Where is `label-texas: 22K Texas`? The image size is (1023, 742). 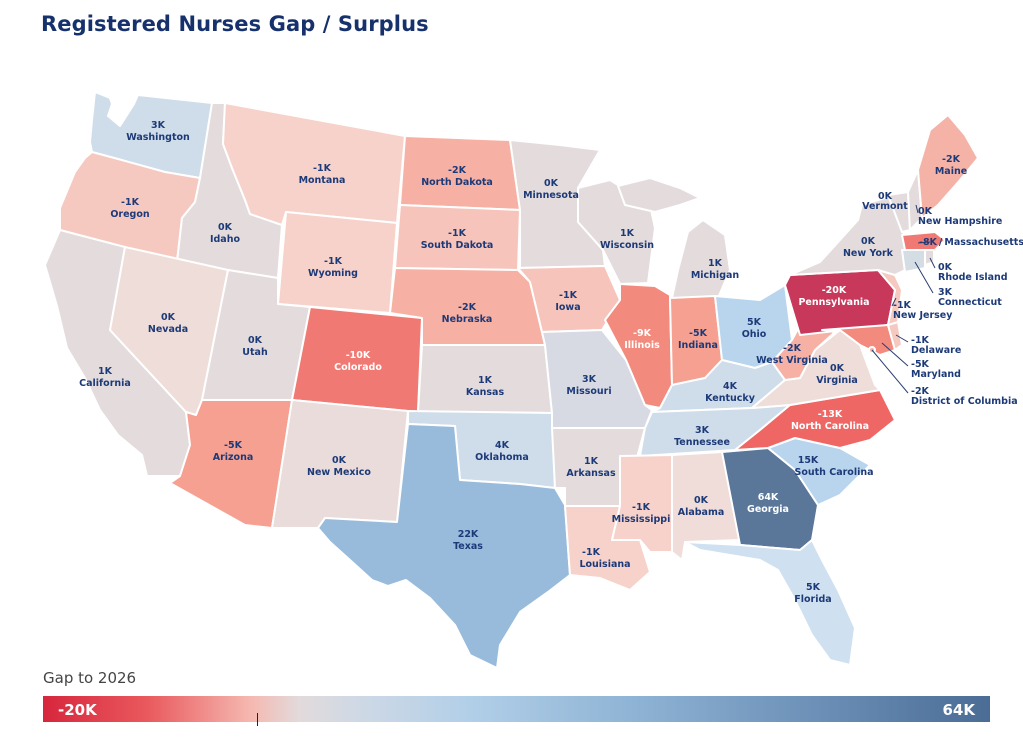 label-texas: 22K Texas is located at coordinates (468, 540).